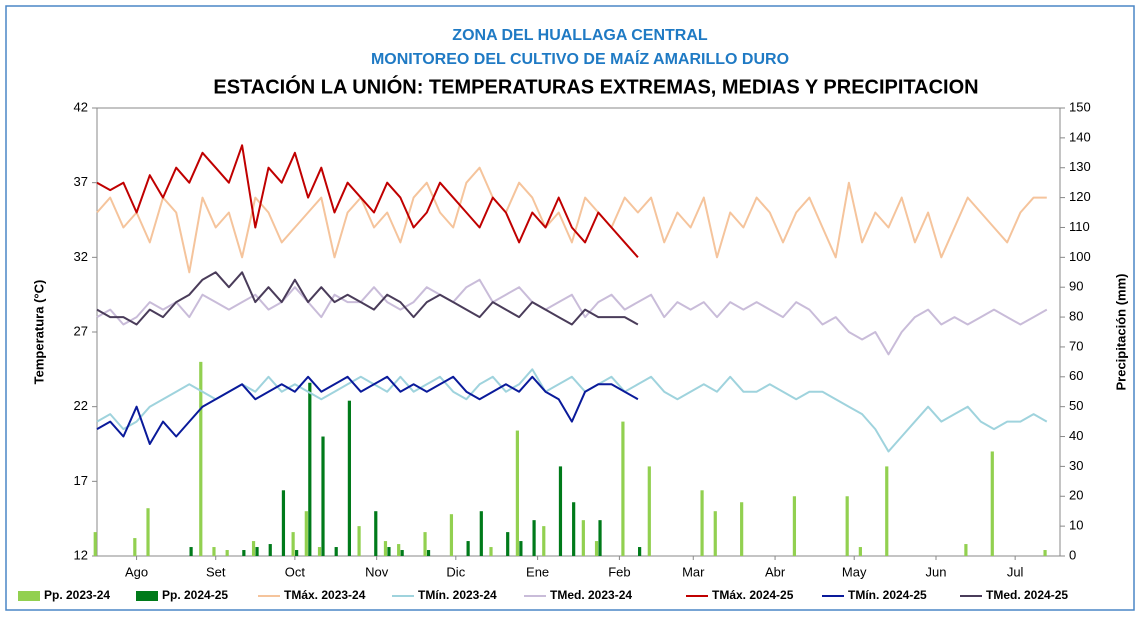  Describe the element at coordinates (1072, 554) in the screenshot. I see `y2-tick-label: 0` at that location.